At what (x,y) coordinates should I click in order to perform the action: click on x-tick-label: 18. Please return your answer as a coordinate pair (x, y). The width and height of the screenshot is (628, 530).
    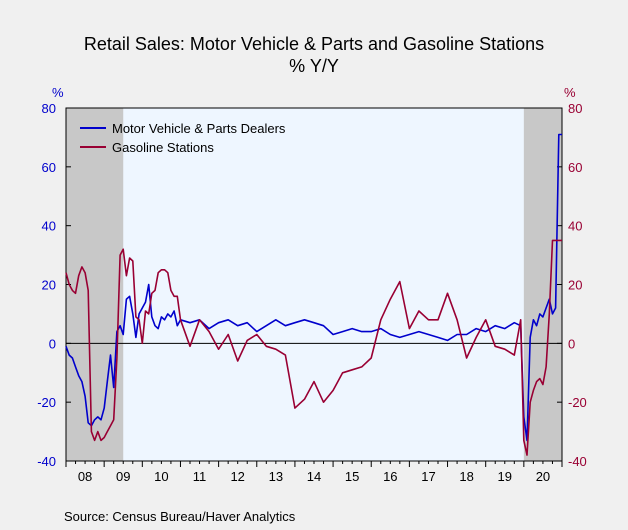
    Looking at the image, I should click on (466, 476).